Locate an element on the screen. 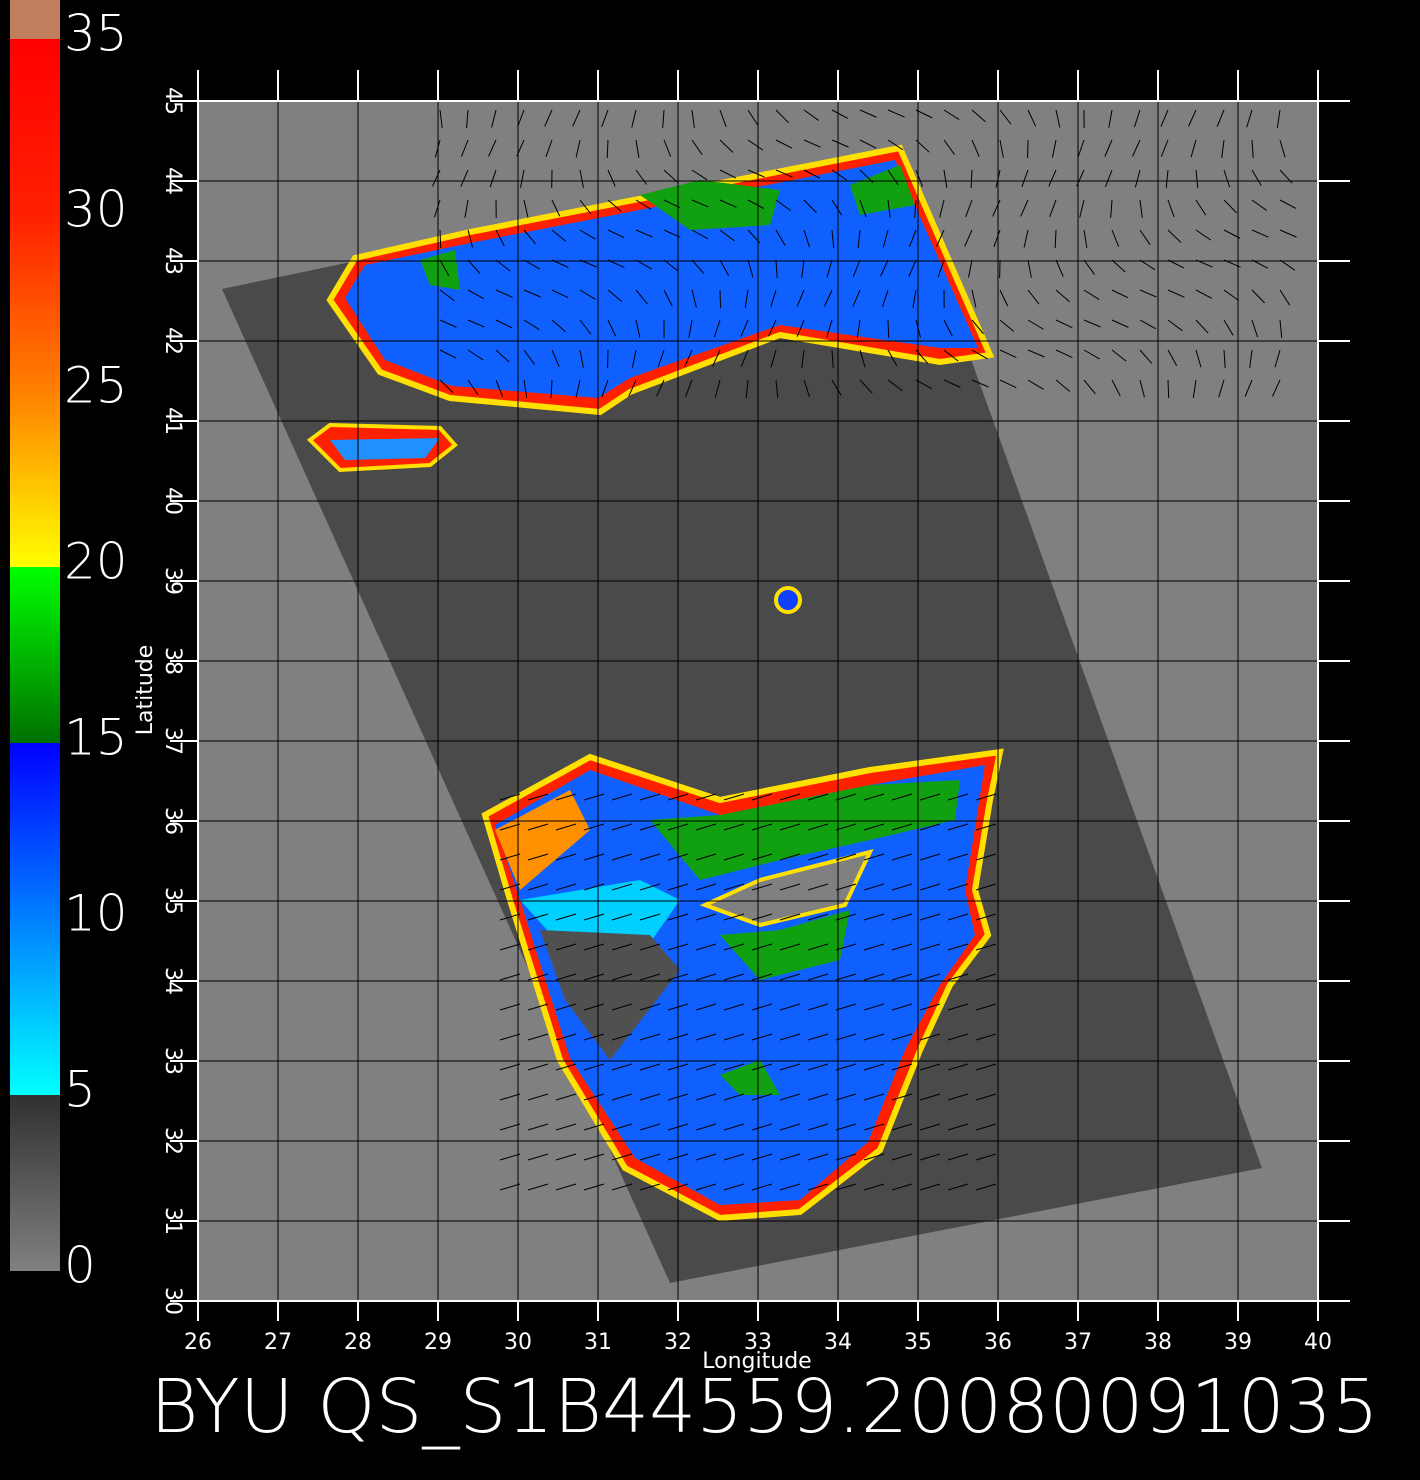  wind-field-low is located at coordinates (610, 995).